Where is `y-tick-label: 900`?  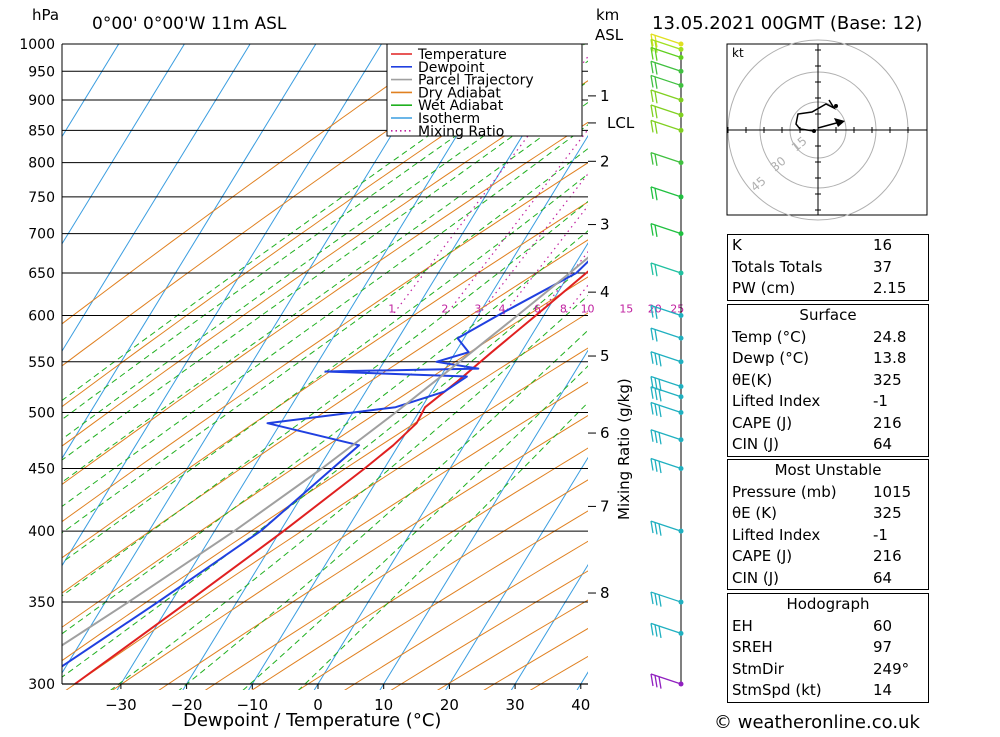 y-tick-label: 900 is located at coordinates (41, 101).